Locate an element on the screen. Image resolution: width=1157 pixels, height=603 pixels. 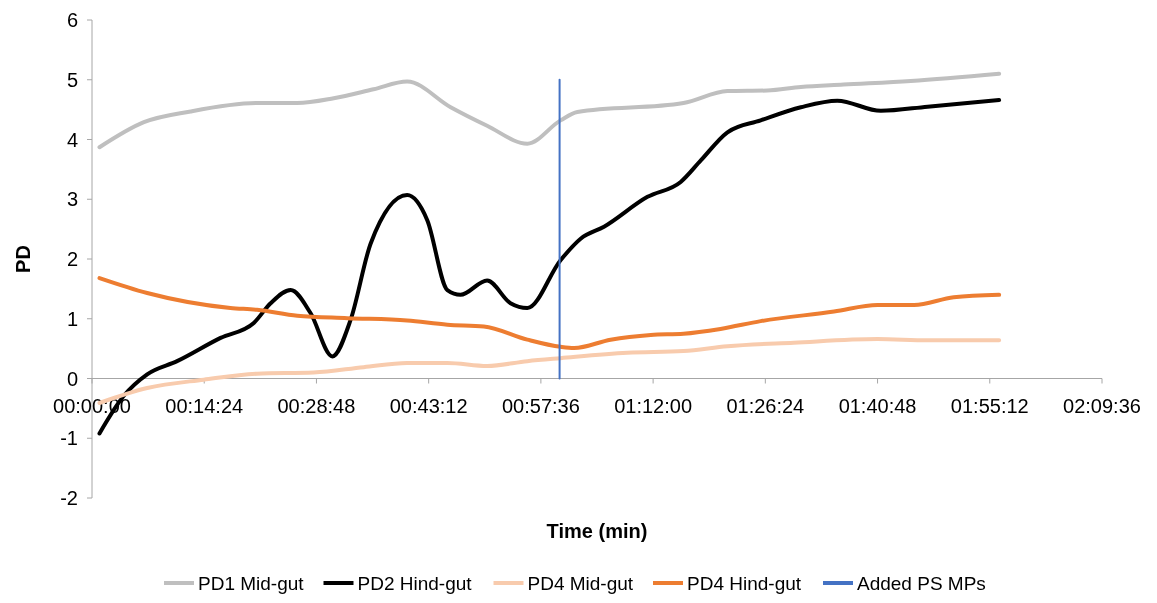
x-tick-label: 01:12:00 is located at coordinates (653, 405).